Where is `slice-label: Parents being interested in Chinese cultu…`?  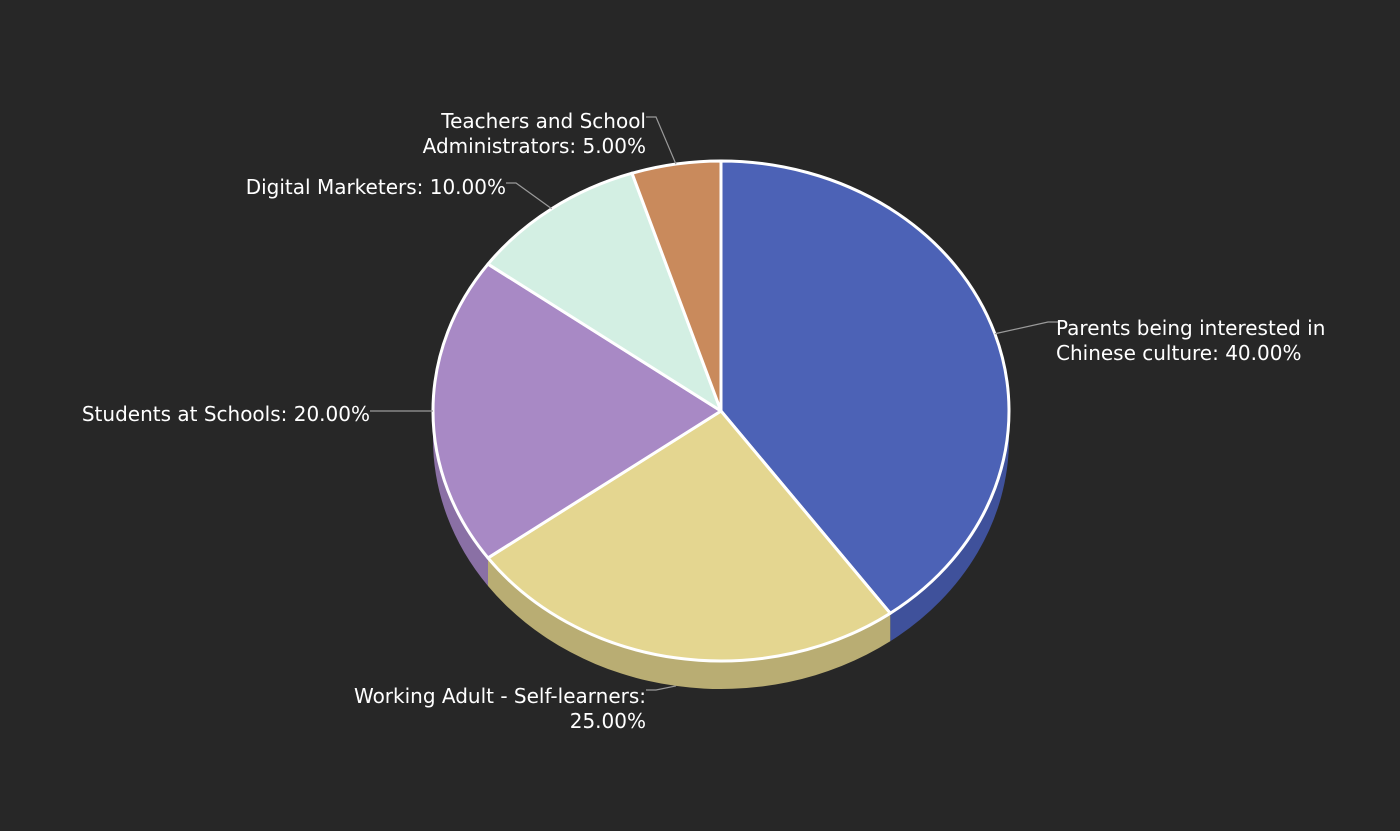
slice-label: Parents being interested in Chinese cultu… is located at coordinates (1190, 340).